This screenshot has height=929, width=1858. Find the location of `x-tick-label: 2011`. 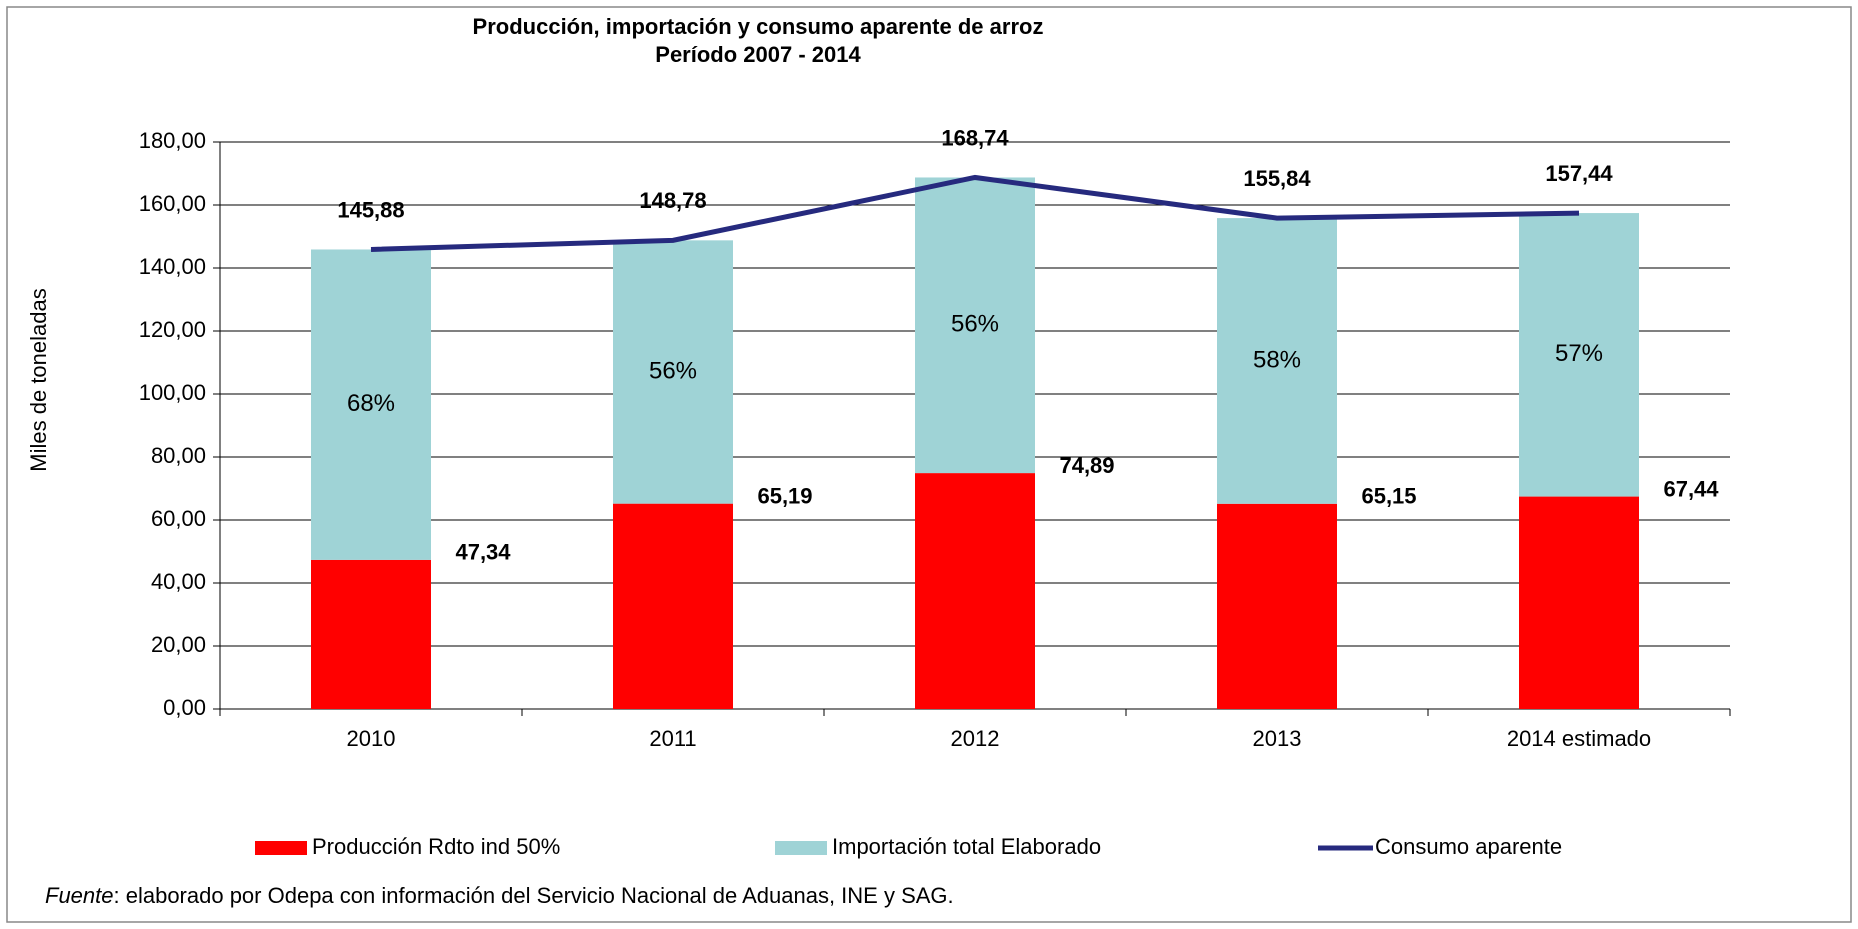

x-tick-label: 2011 is located at coordinates (672, 738).